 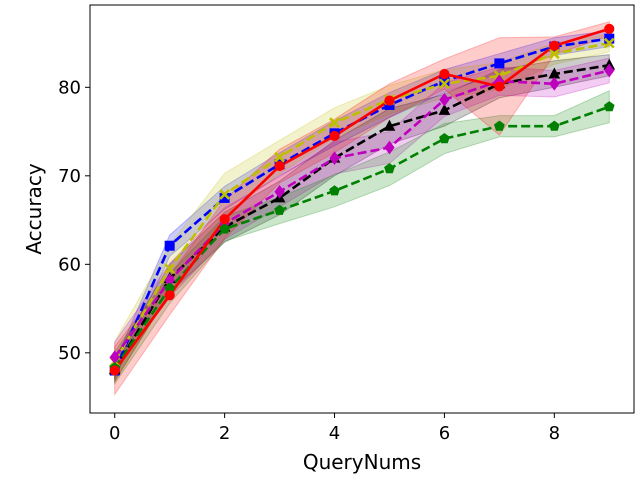 I want to click on y-tick-label: 80, so click(x=69, y=87).